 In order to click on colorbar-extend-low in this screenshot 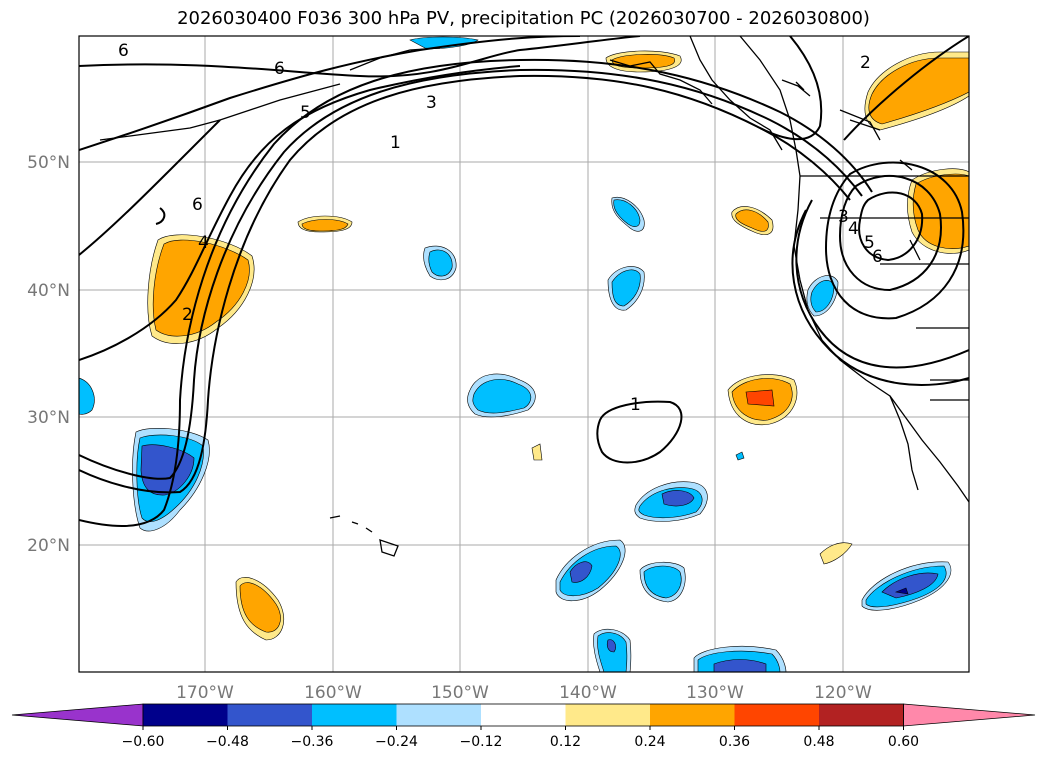, I will do `click(77, 715)`.